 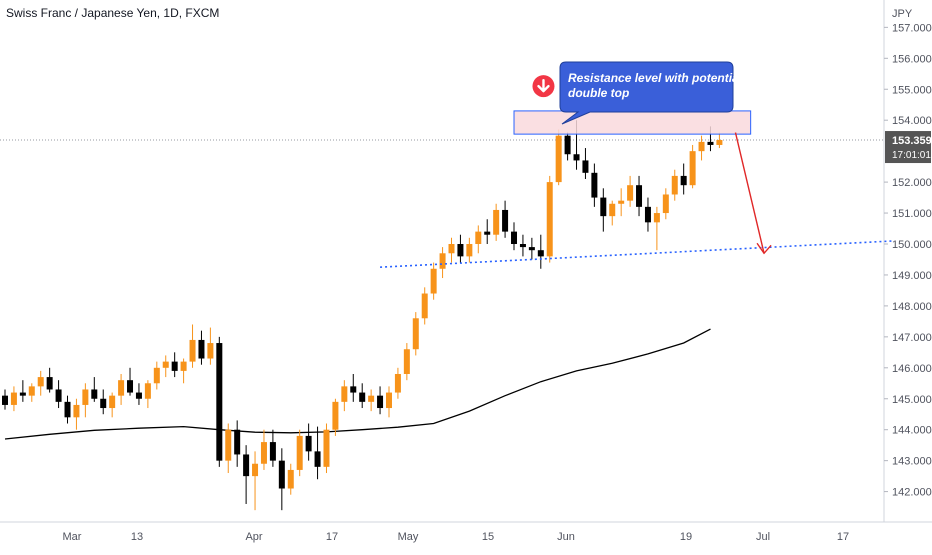 I want to click on support-trendline, so click(x=637, y=254).